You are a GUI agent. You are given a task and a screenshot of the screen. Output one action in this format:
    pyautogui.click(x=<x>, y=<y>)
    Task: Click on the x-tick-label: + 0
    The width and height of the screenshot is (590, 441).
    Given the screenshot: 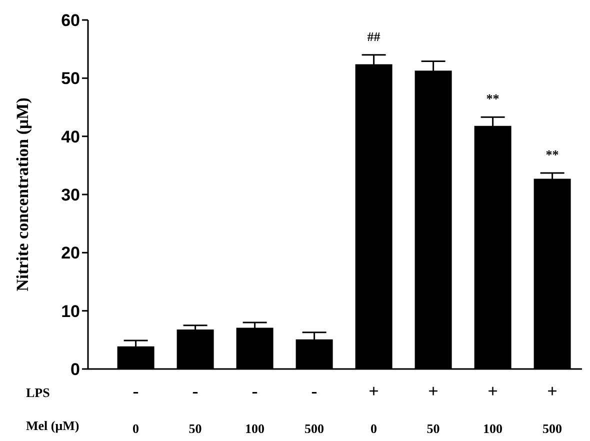 What is the action you would take?
    pyautogui.click(x=373, y=408)
    